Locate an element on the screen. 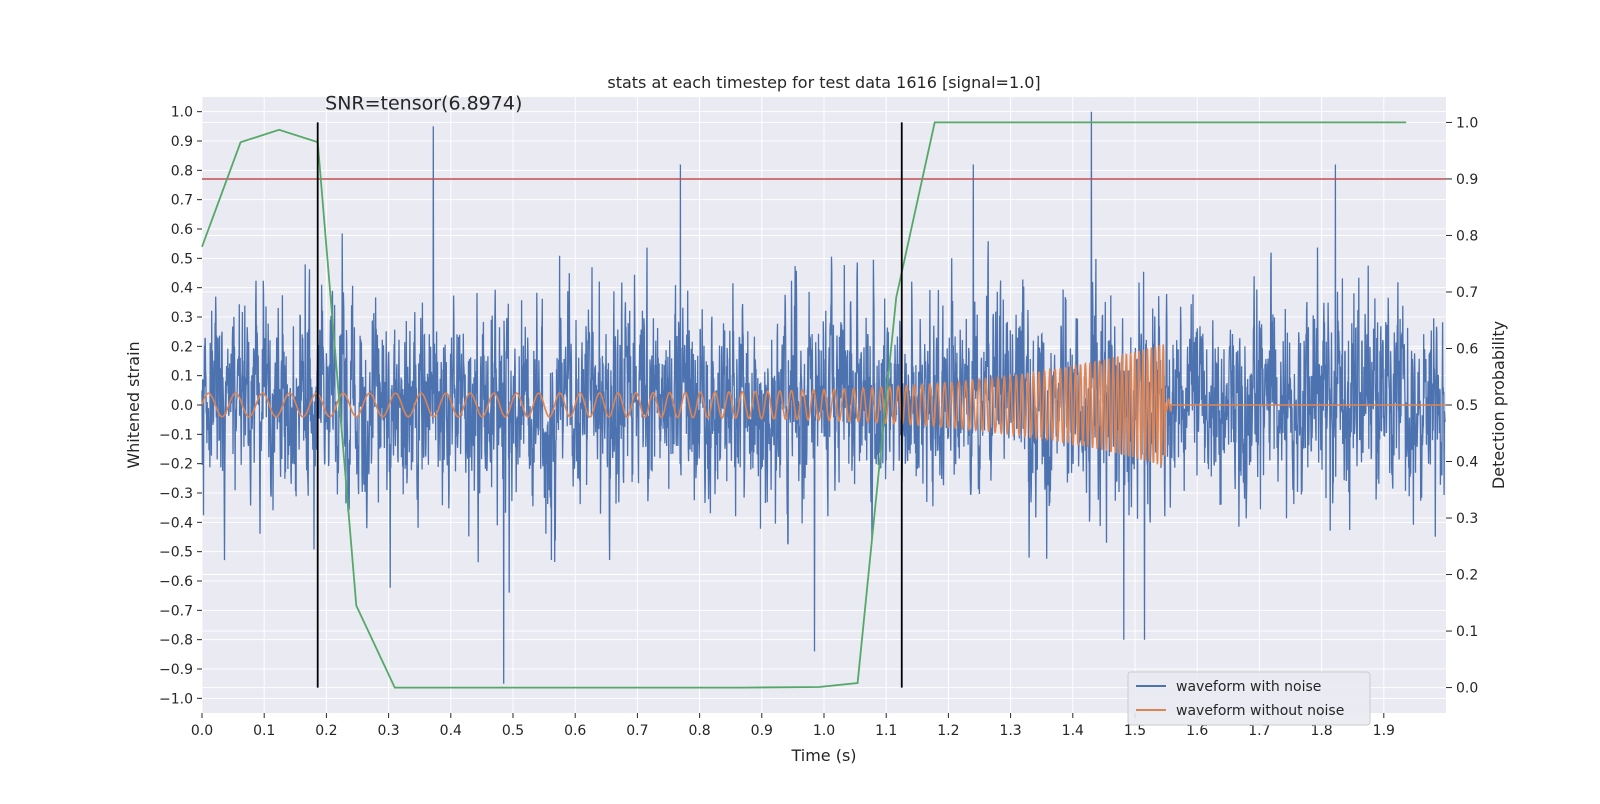  y-tick-label: −1.0 is located at coordinates (176, 699).